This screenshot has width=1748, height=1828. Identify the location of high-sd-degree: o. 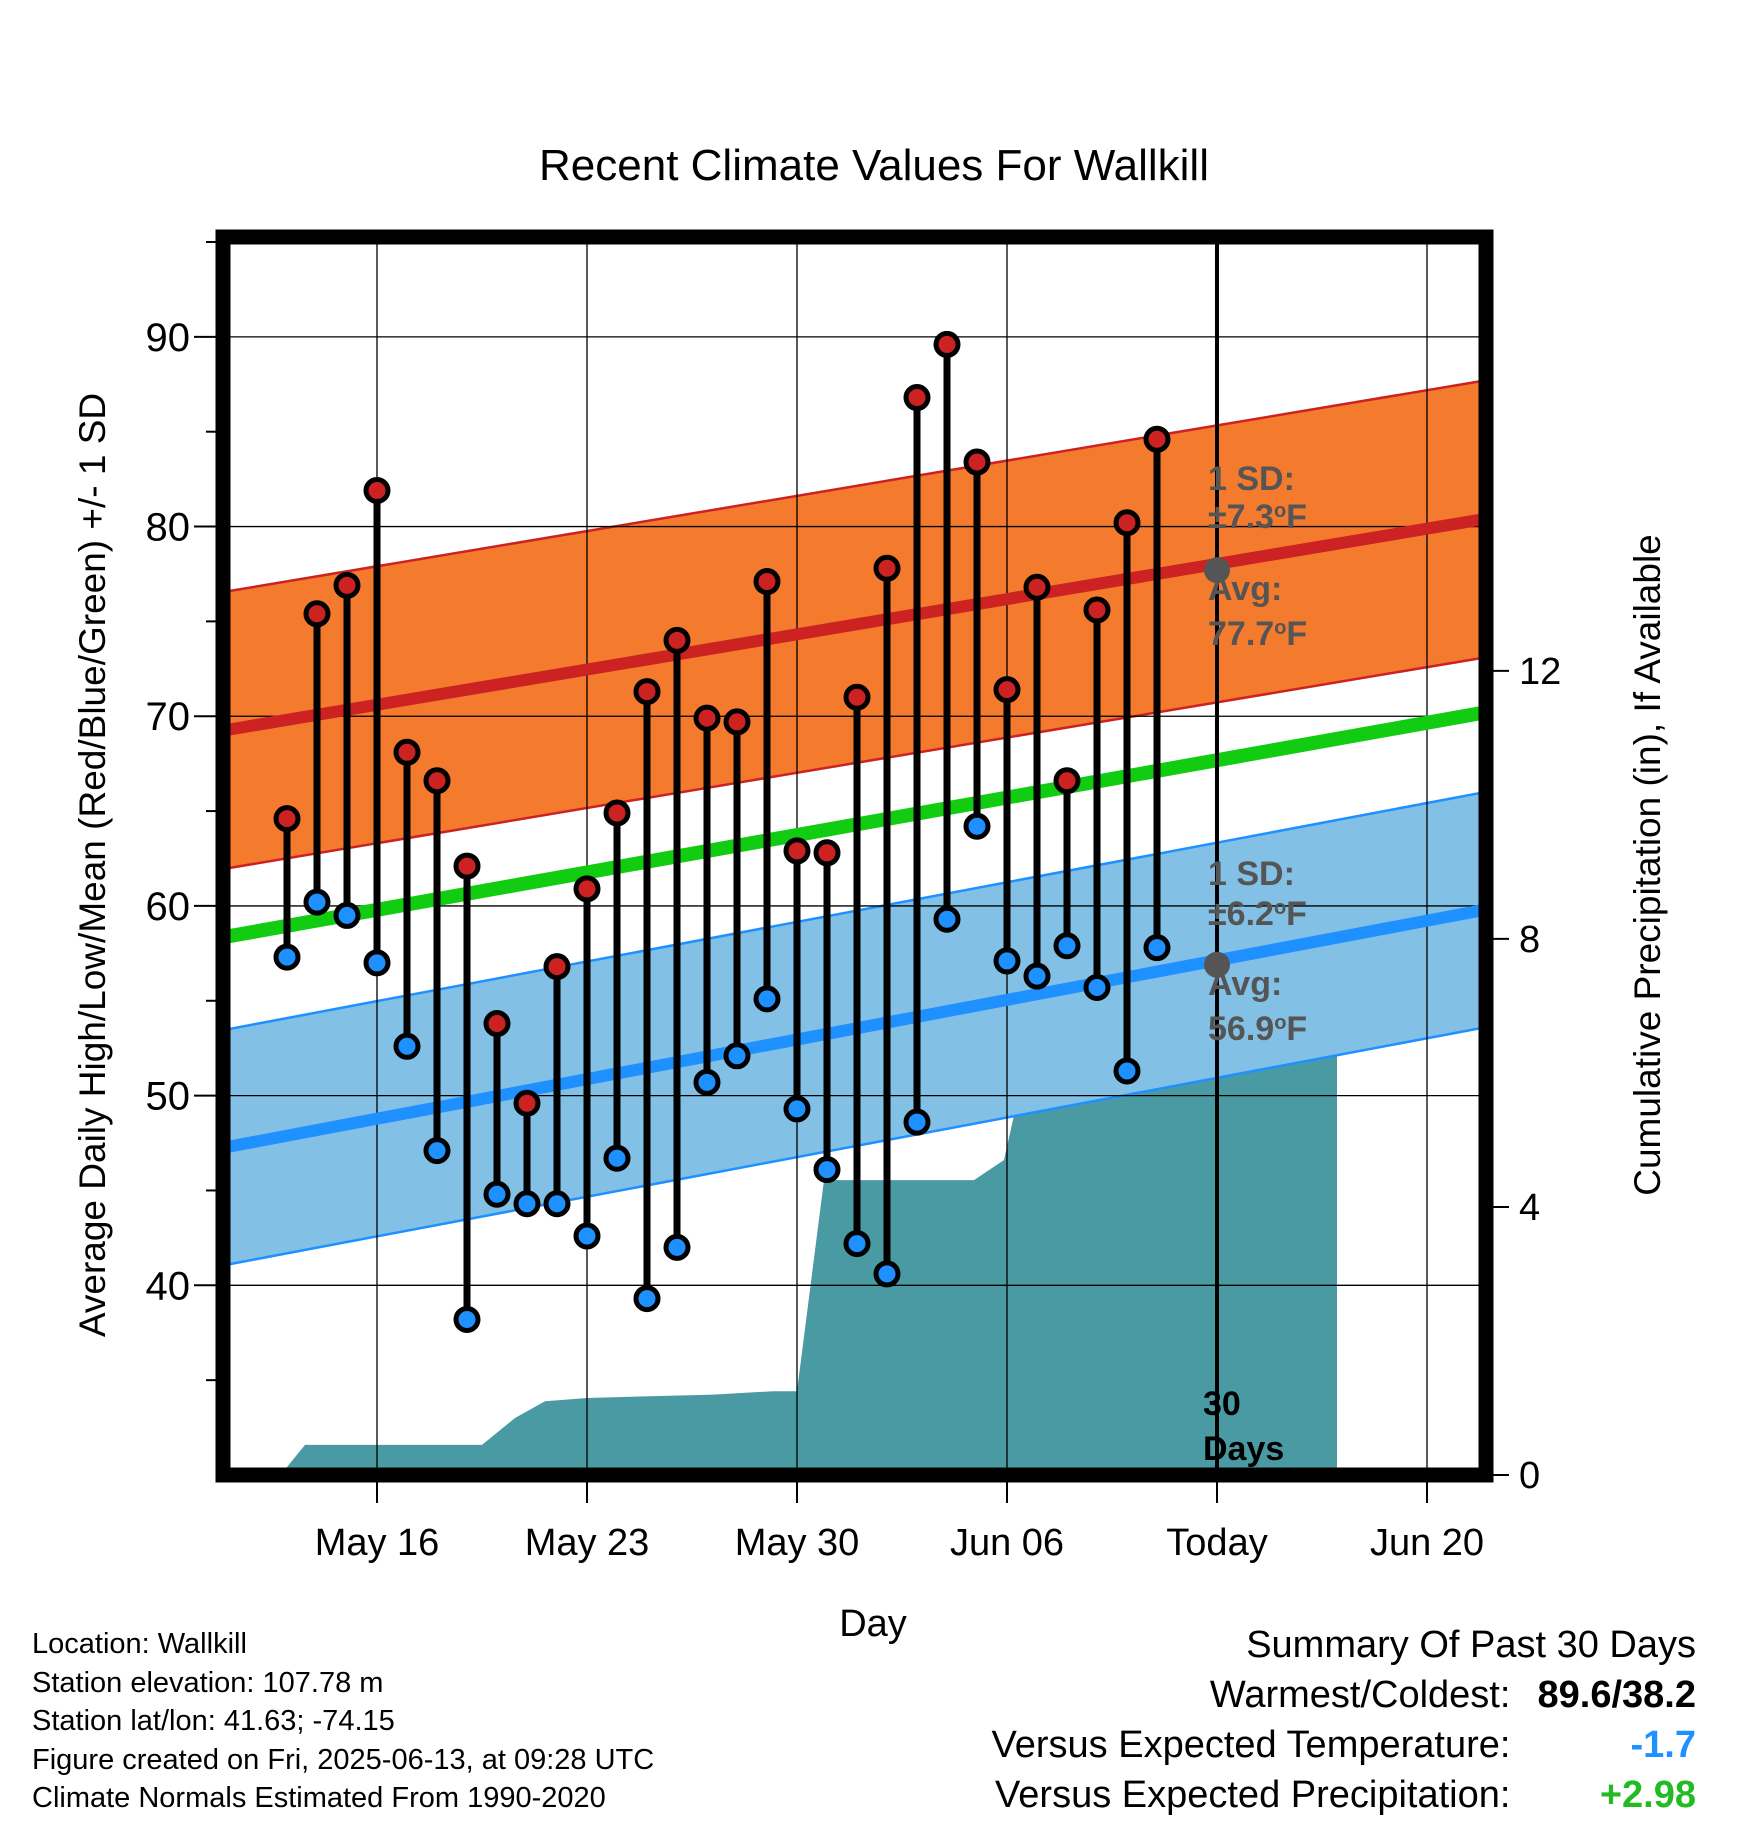
(1280, 511).